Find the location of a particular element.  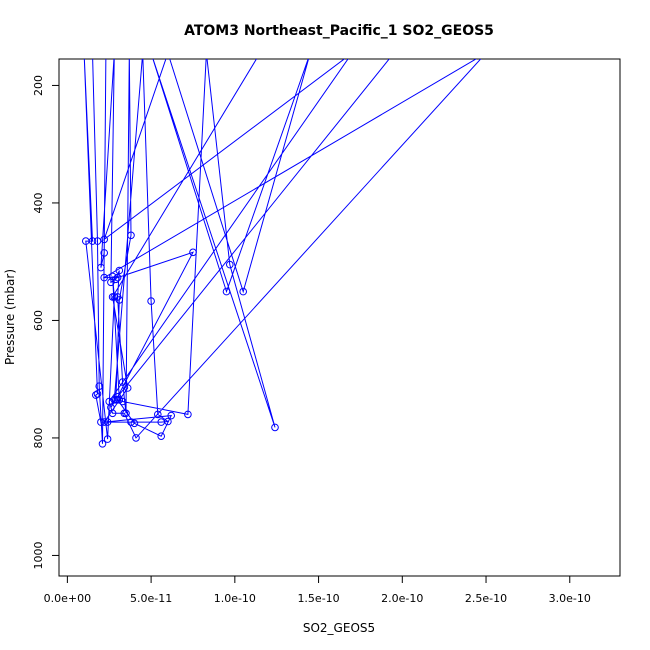

x-tick-label: 1.5e-10 is located at coordinates (318, 598).